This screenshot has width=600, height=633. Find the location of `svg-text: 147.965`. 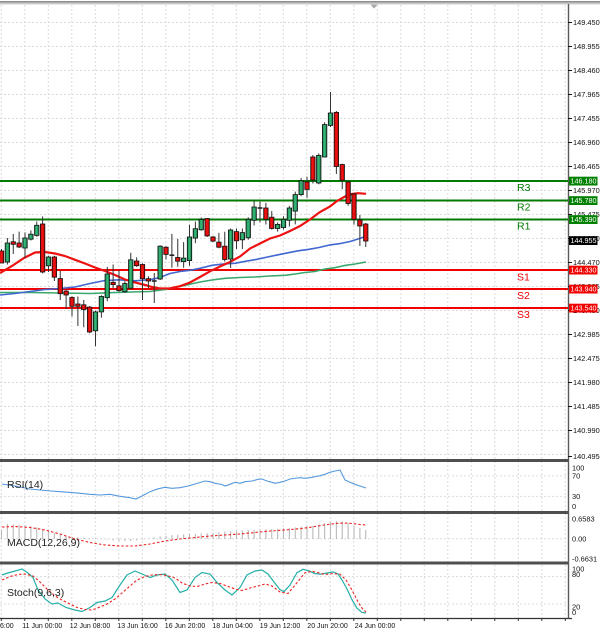

svg-text: 147.965 is located at coordinates (586, 94).